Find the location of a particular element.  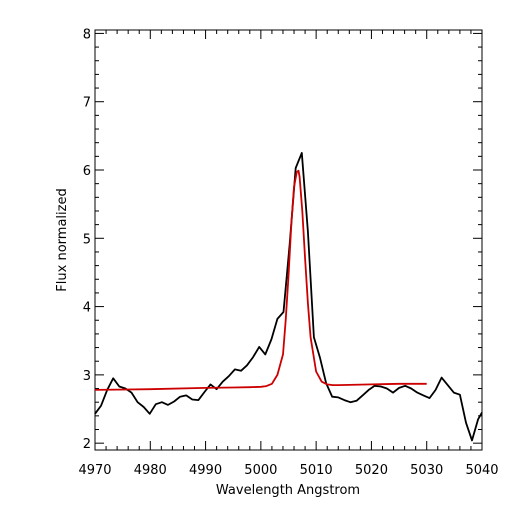

x-tick-label: 5040 is located at coordinates (481, 470).